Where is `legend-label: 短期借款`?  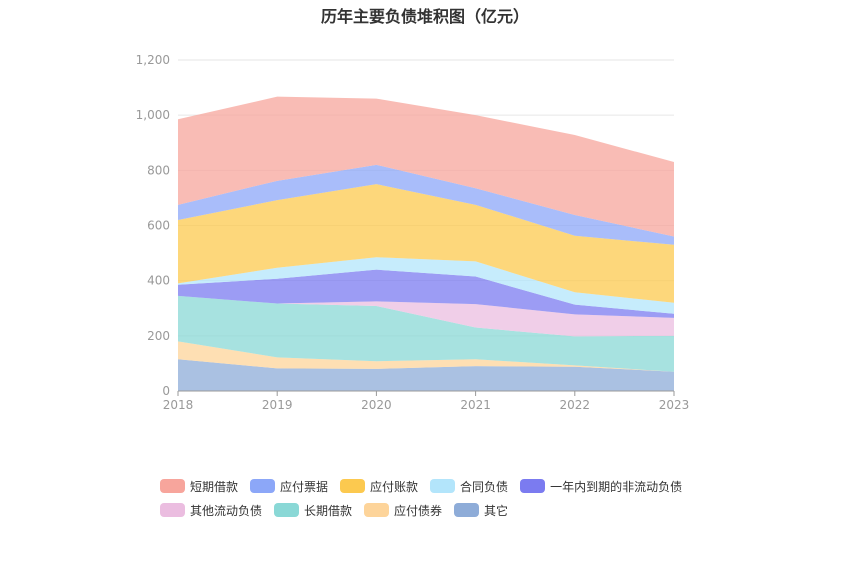 legend-label: 短期借款 is located at coordinates (214, 486).